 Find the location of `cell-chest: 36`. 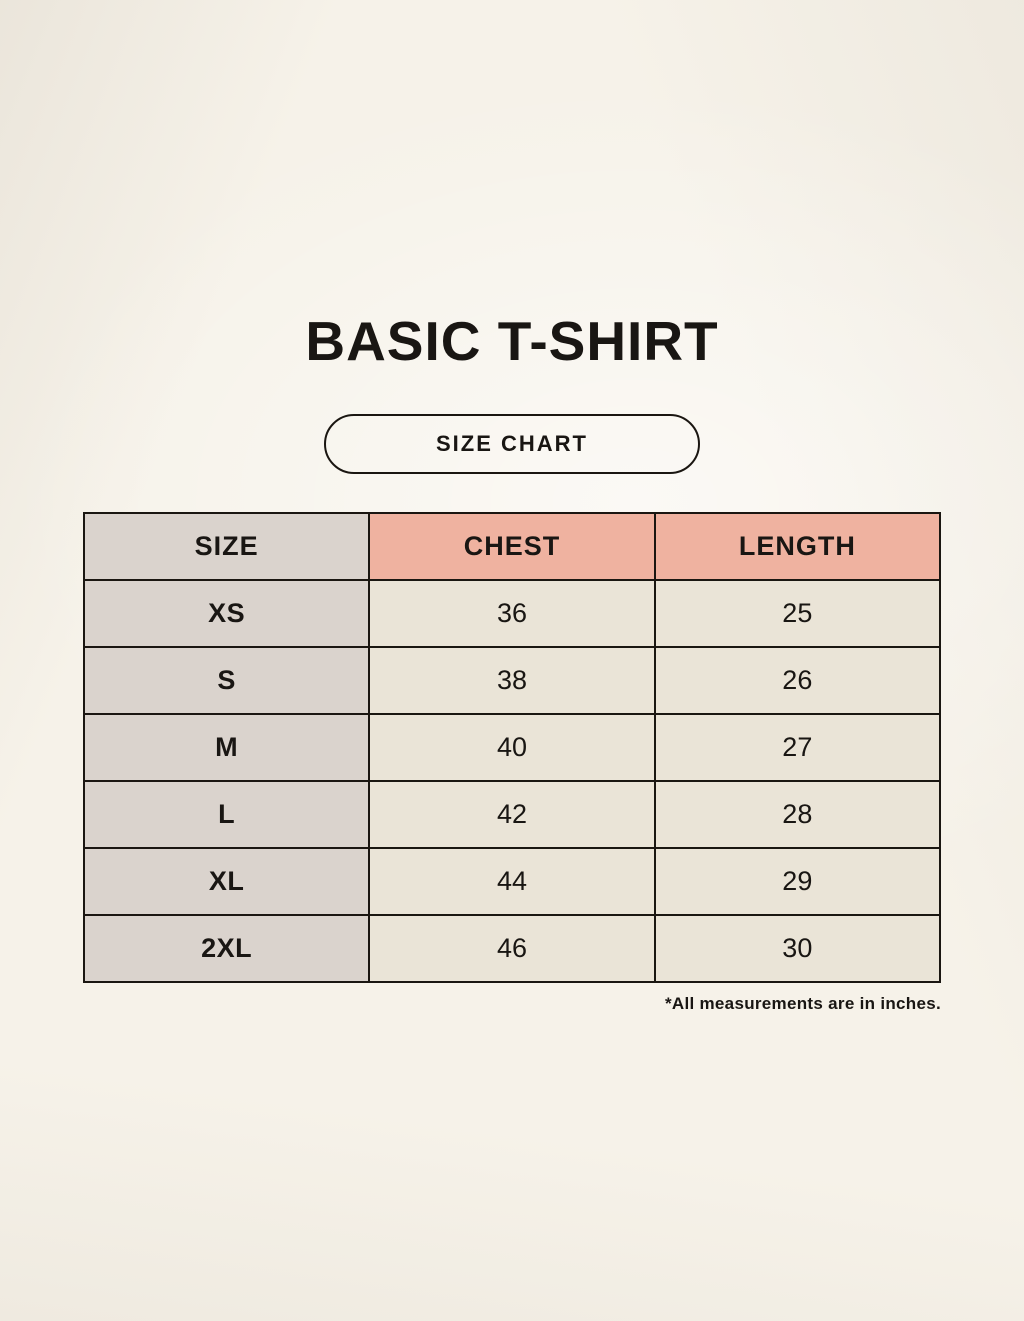

cell-chest: 36 is located at coordinates (512, 613).